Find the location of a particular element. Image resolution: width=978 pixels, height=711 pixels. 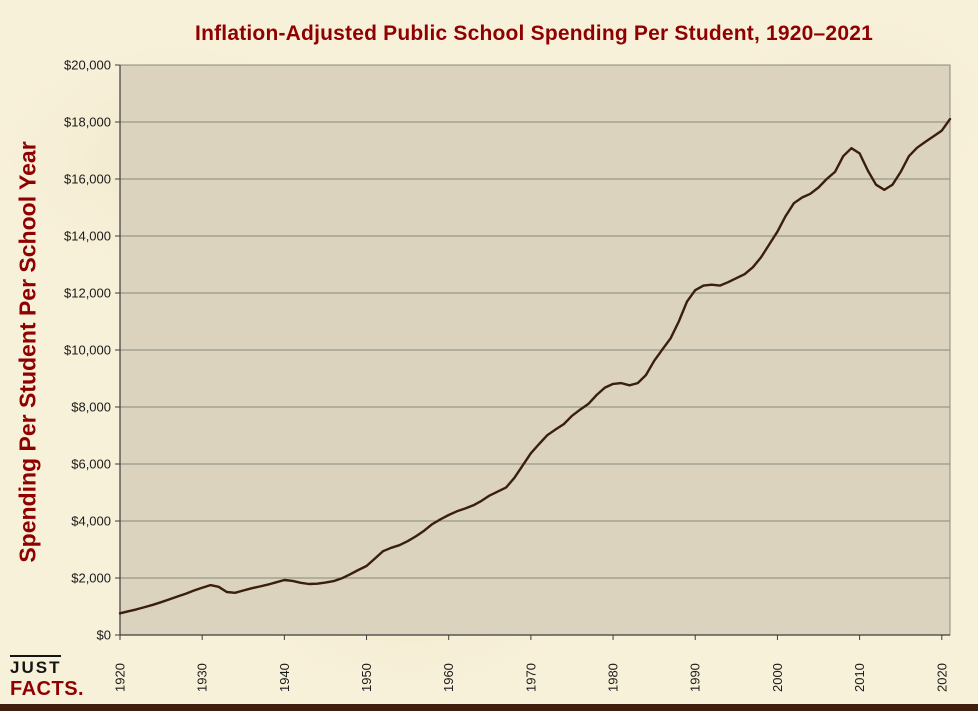

bottom-accent-bar is located at coordinates (489, 707).